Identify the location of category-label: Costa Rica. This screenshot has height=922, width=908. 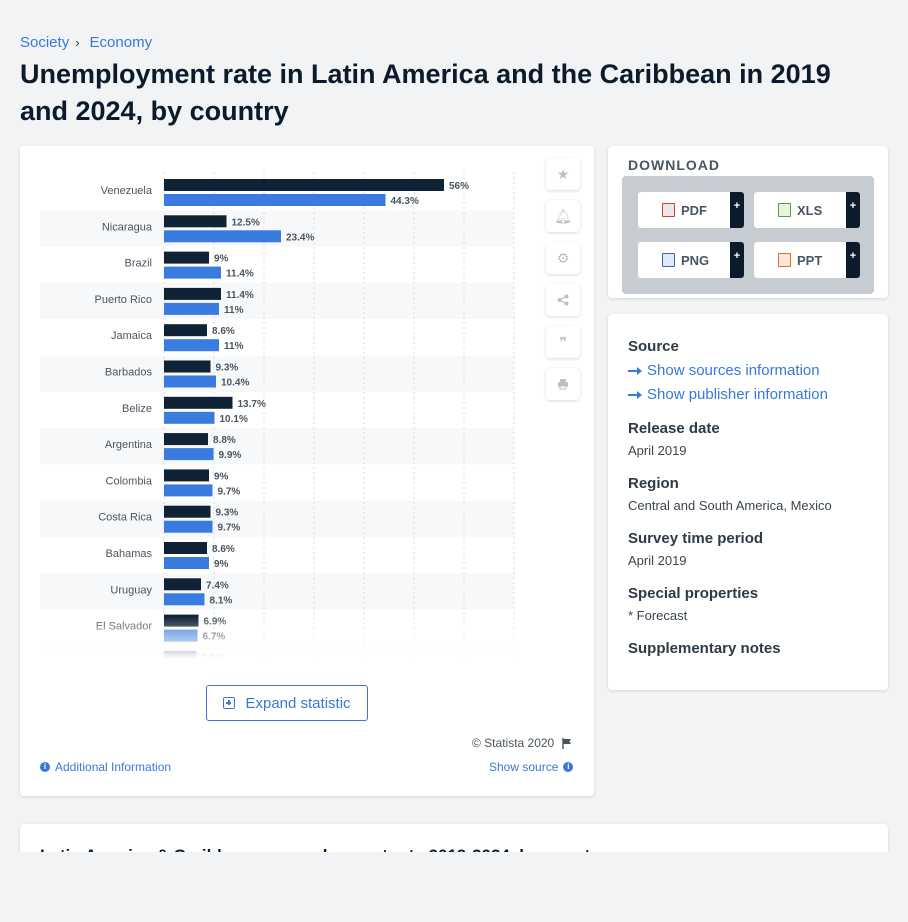
(125, 518).